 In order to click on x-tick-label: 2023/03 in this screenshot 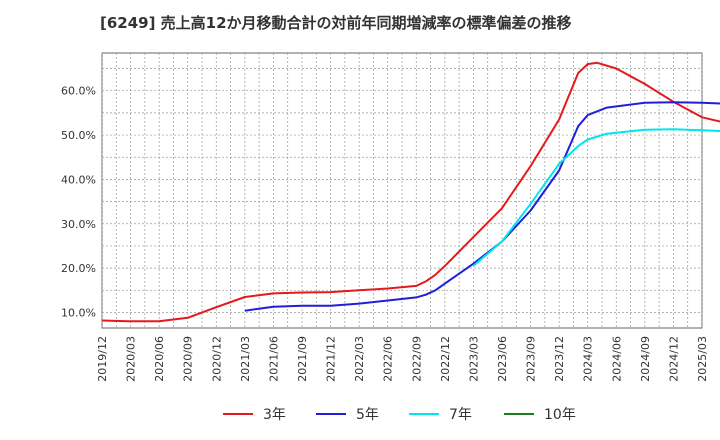, I will do `click(473, 359)`.